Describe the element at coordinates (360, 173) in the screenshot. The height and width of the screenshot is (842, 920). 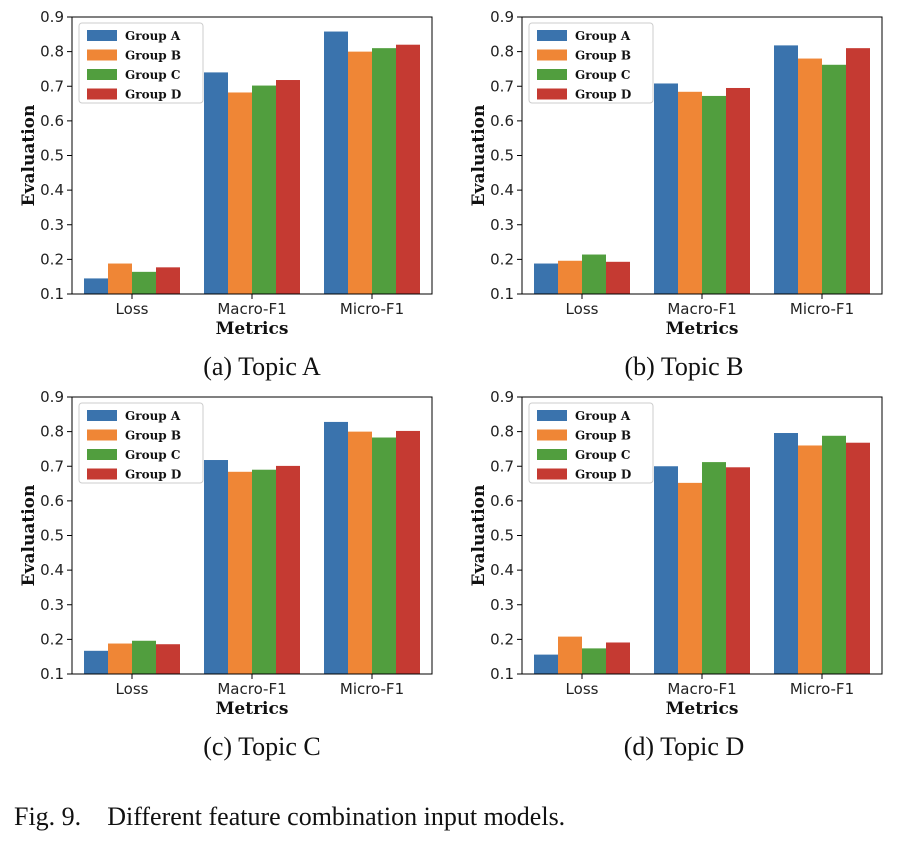
I see `bar-group-b-micro-f1` at that location.